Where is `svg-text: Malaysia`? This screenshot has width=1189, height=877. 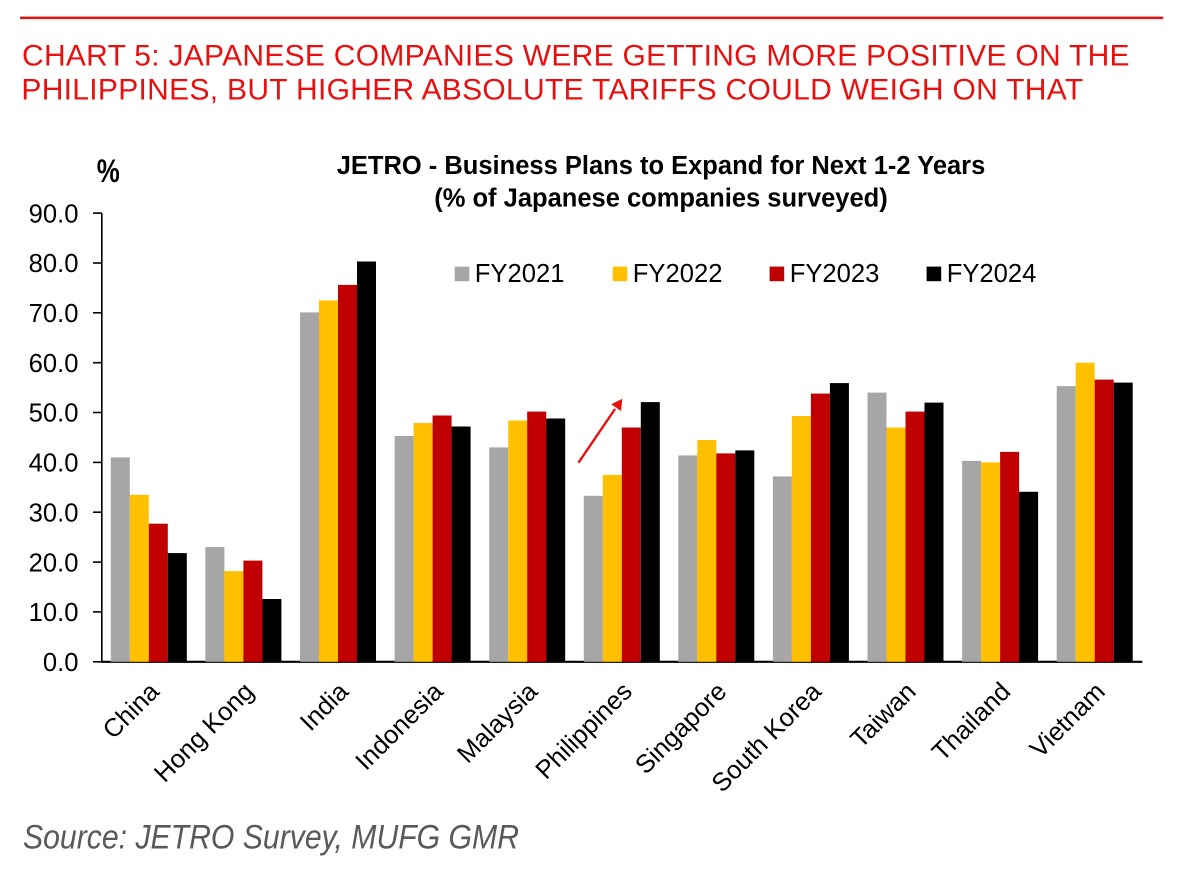
svg-text: Malaysia is located at coordinates (498, 723).